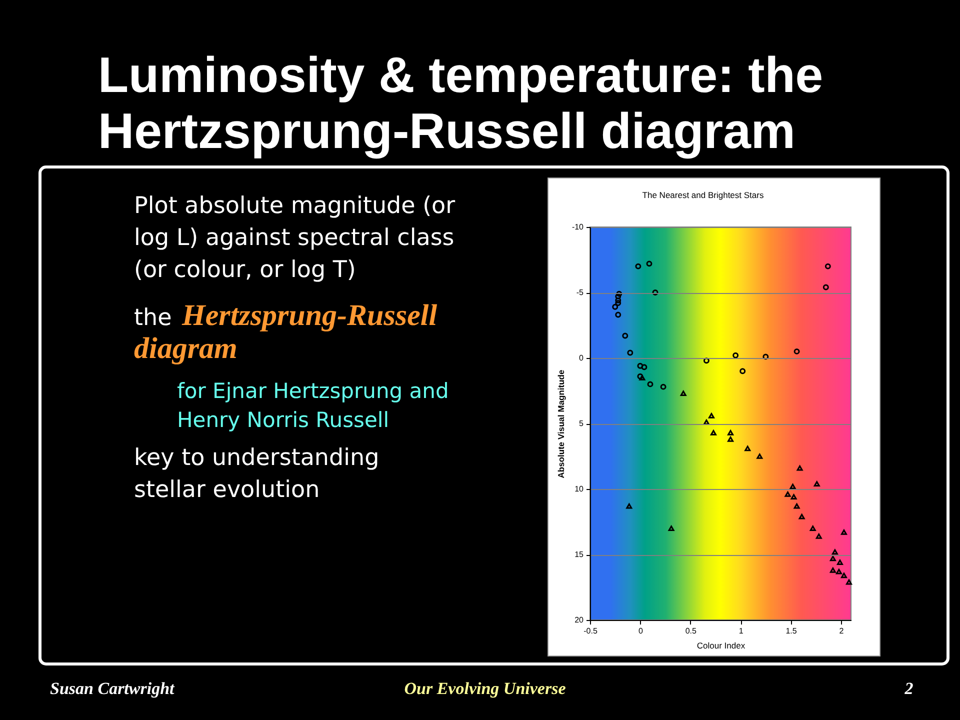  Describe the element at coordinates (591, 631) in the screenshot. I see `x-tick-label: -0.5` at that location.